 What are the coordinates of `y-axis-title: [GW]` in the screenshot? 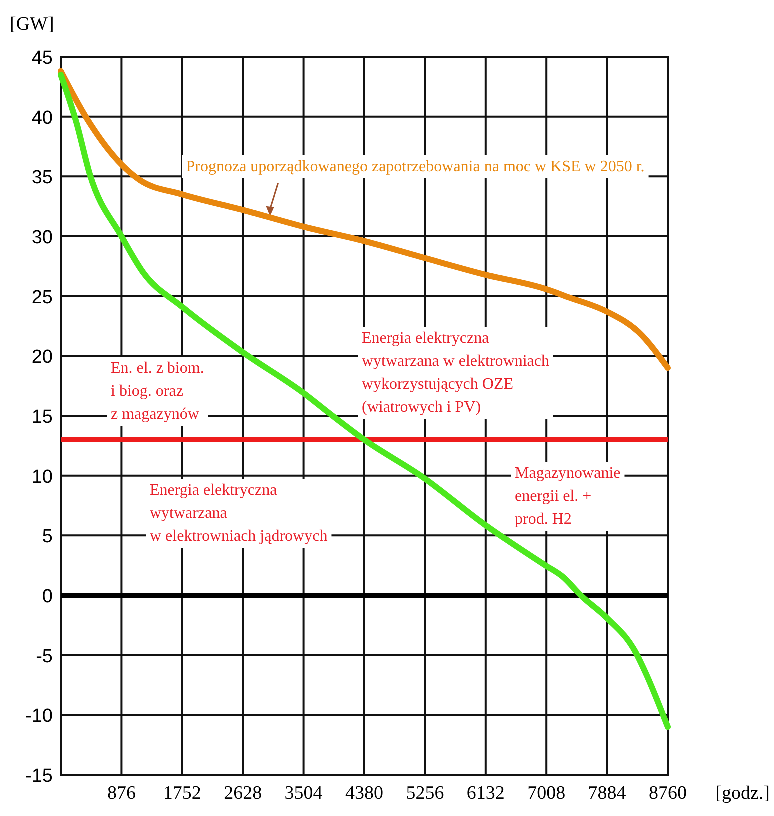 It's located at (32, 24).